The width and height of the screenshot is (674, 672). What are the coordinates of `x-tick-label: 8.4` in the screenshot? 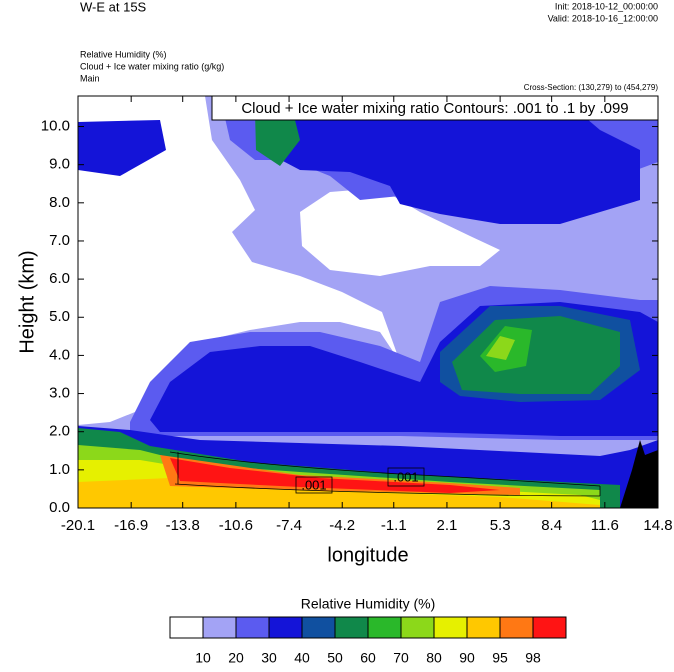 It's located at (551, 525).